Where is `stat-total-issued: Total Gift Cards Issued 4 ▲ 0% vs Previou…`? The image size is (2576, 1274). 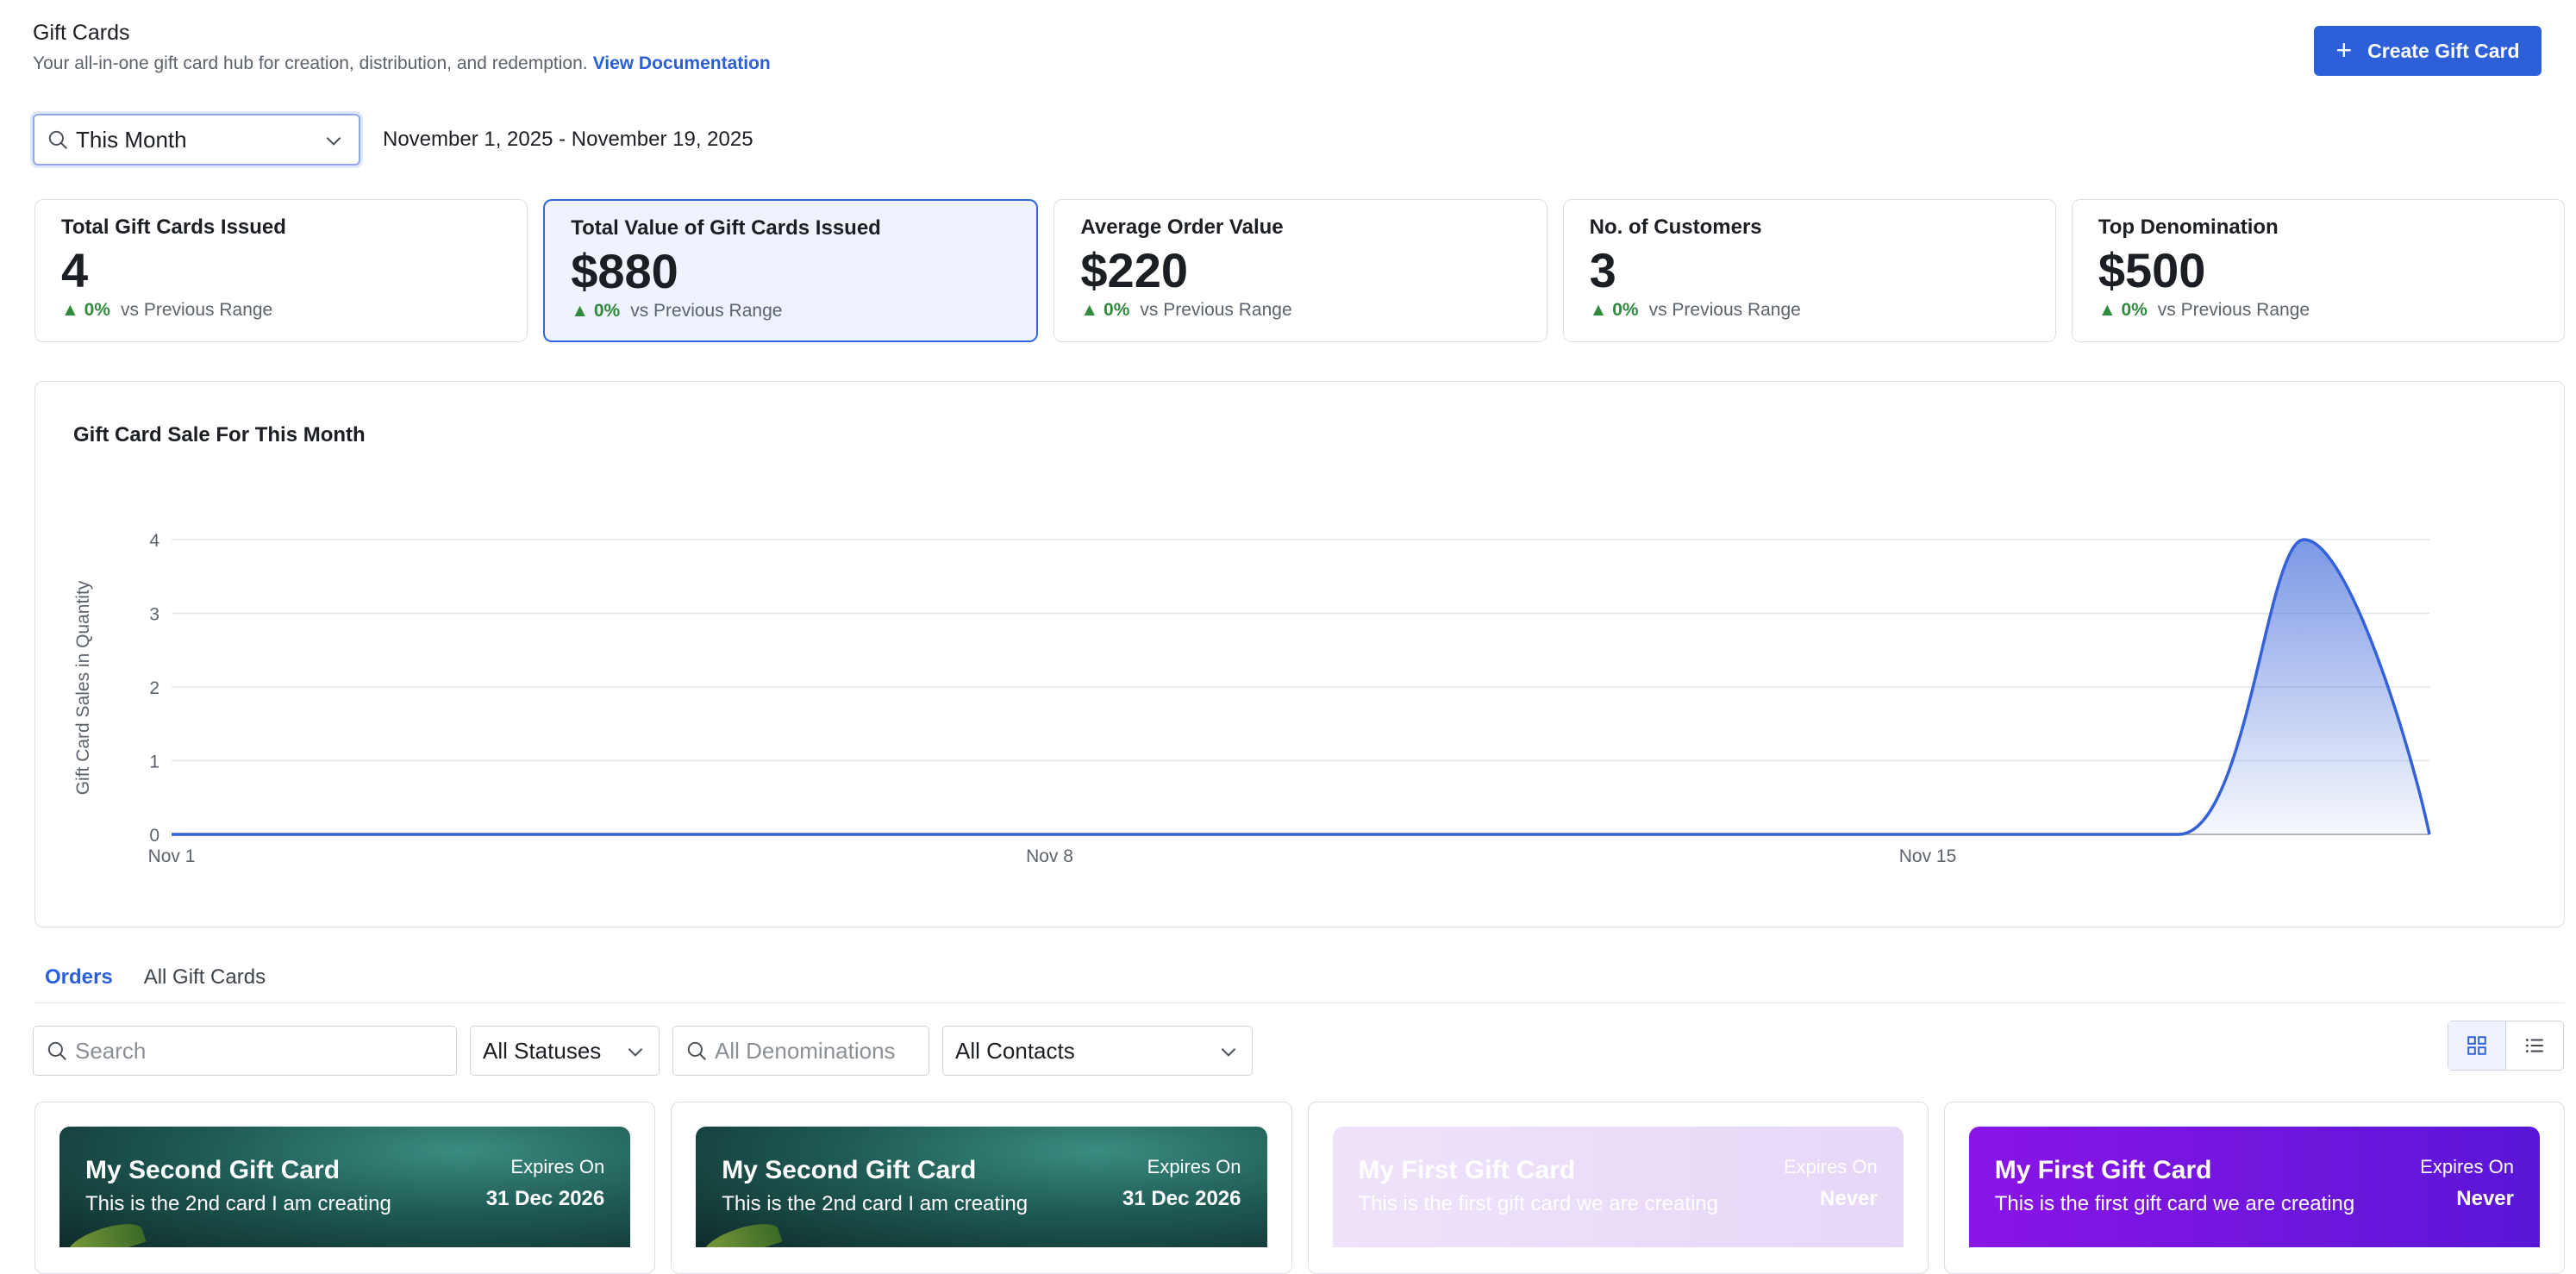 stat-total-issued: Total Gift Cards Issued 4 ▲ 0% vs Previou… is located at coordinates (281, 270).